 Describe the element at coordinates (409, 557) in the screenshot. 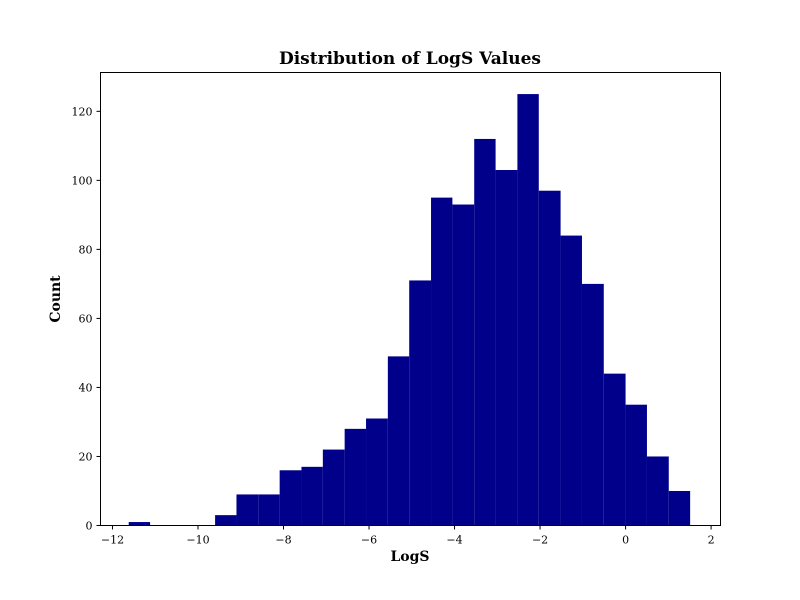

I see `x-axis-label: LogS` at that location.